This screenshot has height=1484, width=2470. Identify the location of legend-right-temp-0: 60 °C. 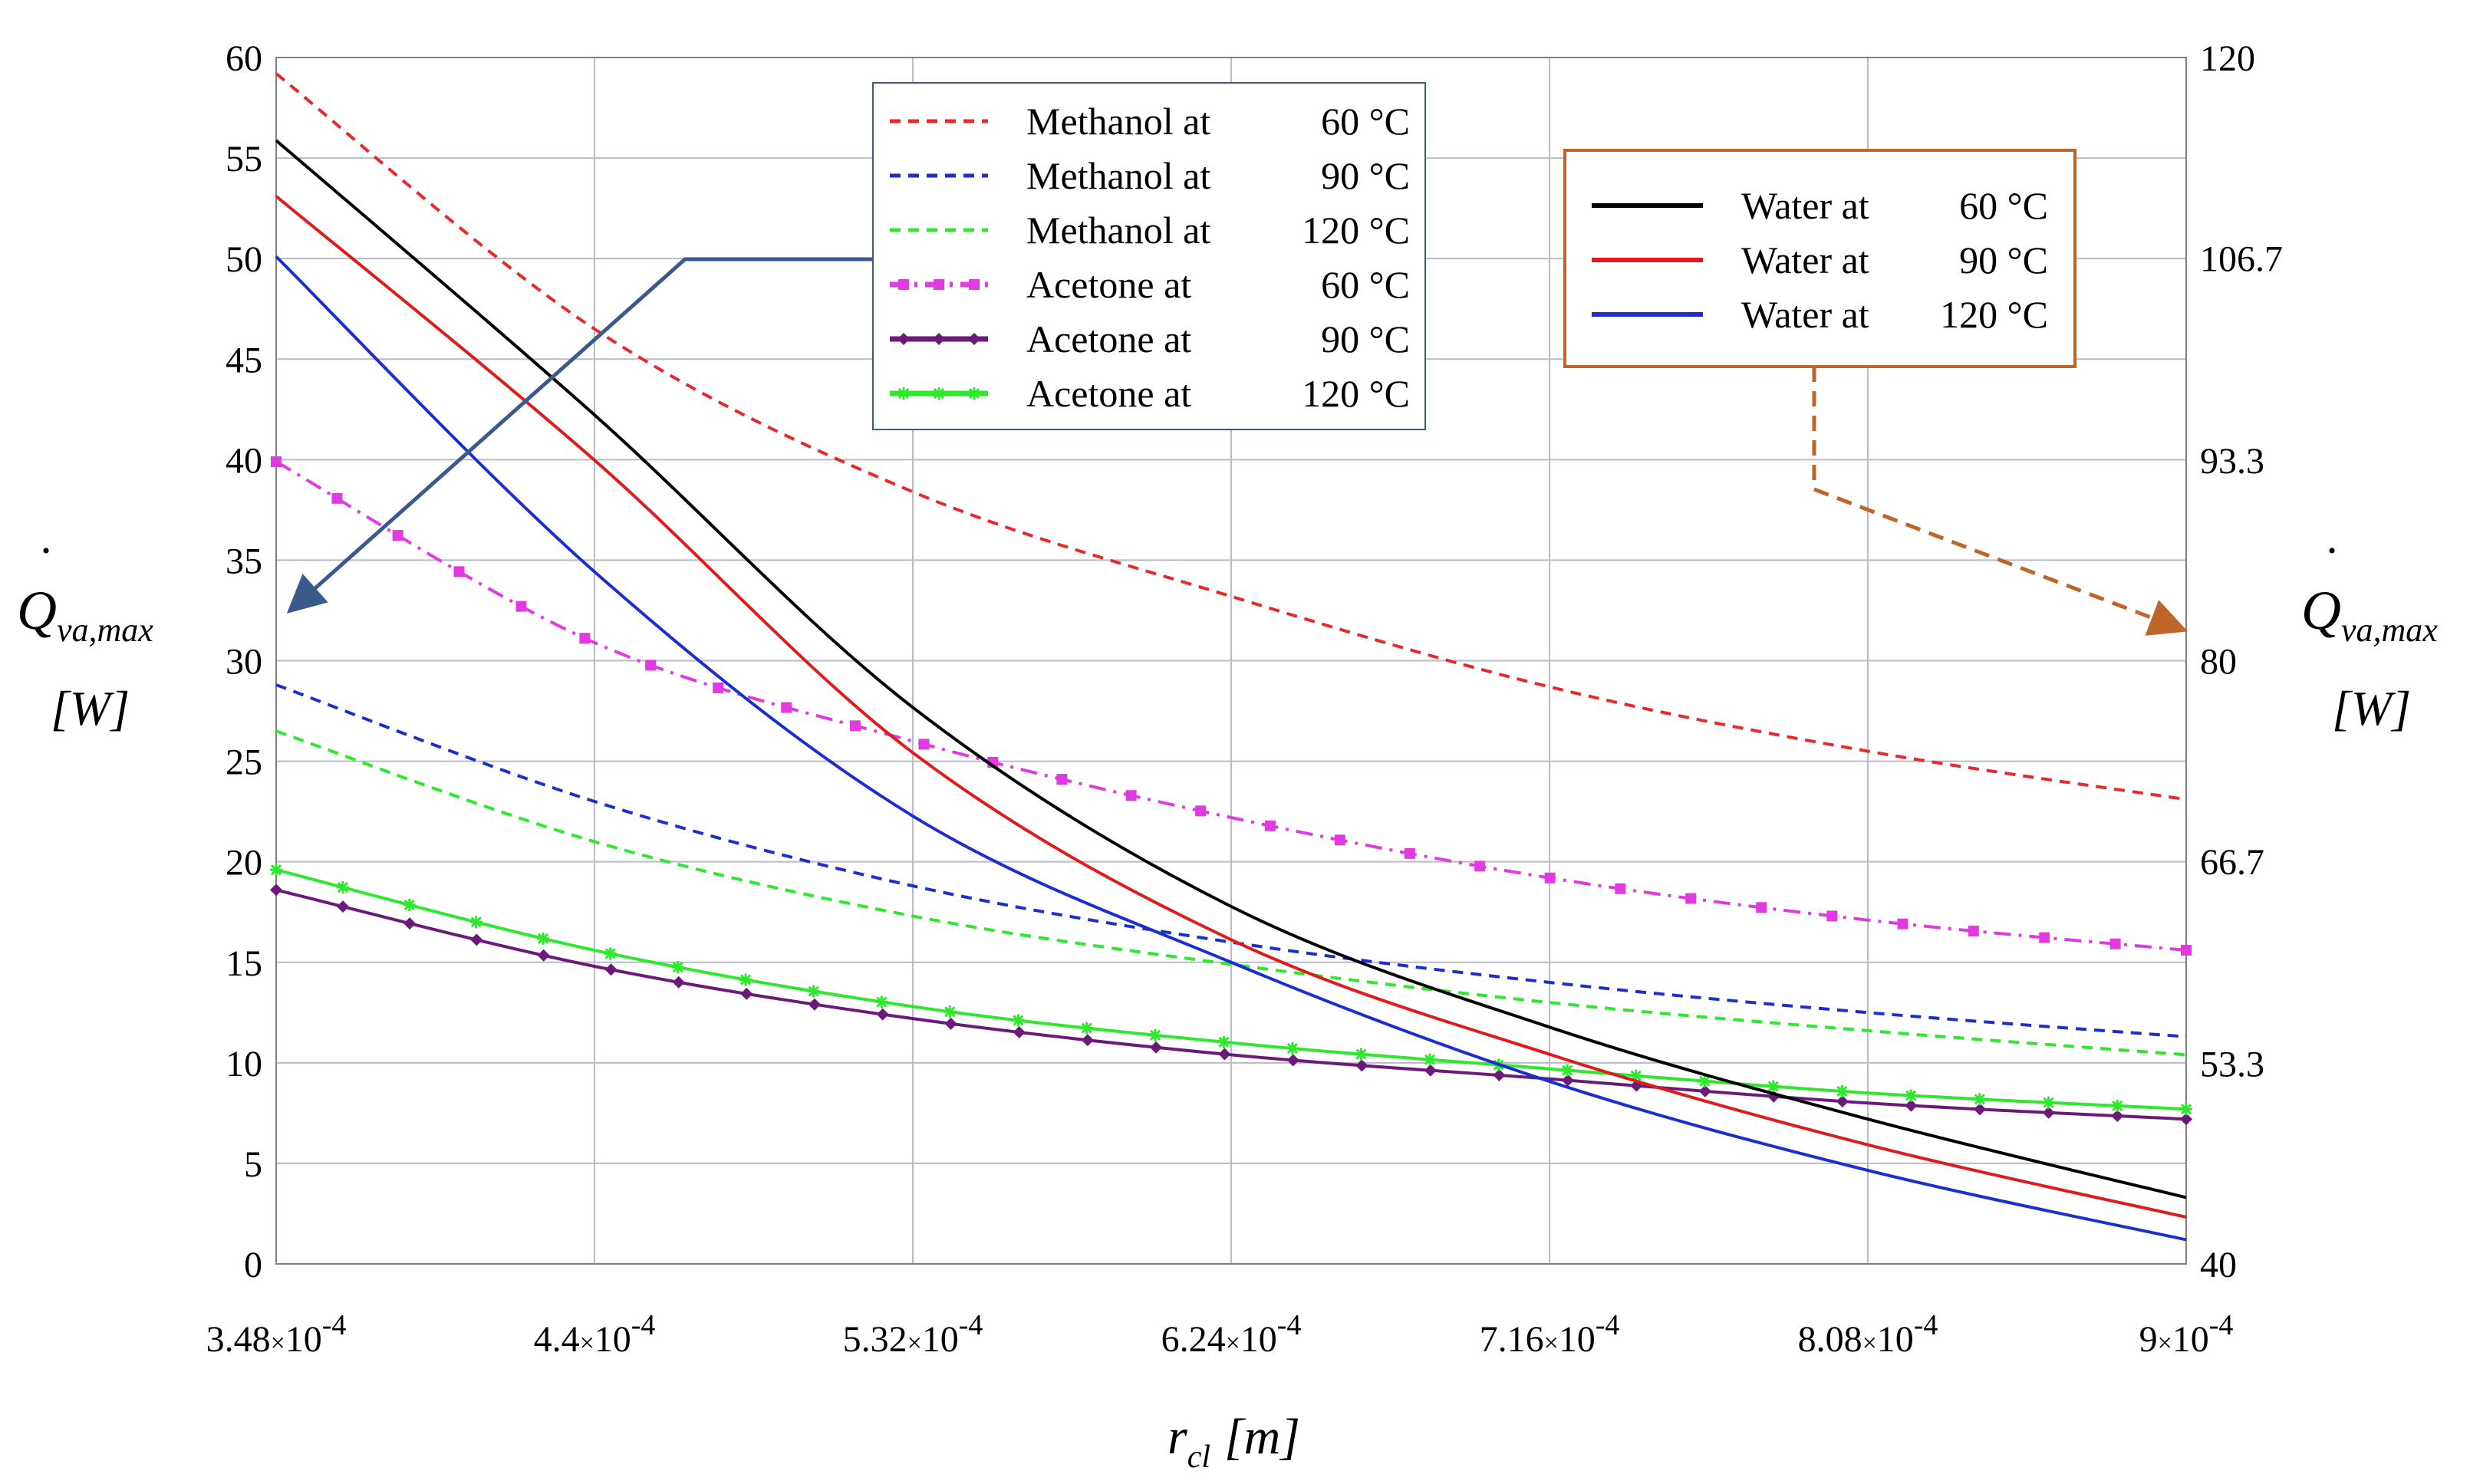
(2004, 206).